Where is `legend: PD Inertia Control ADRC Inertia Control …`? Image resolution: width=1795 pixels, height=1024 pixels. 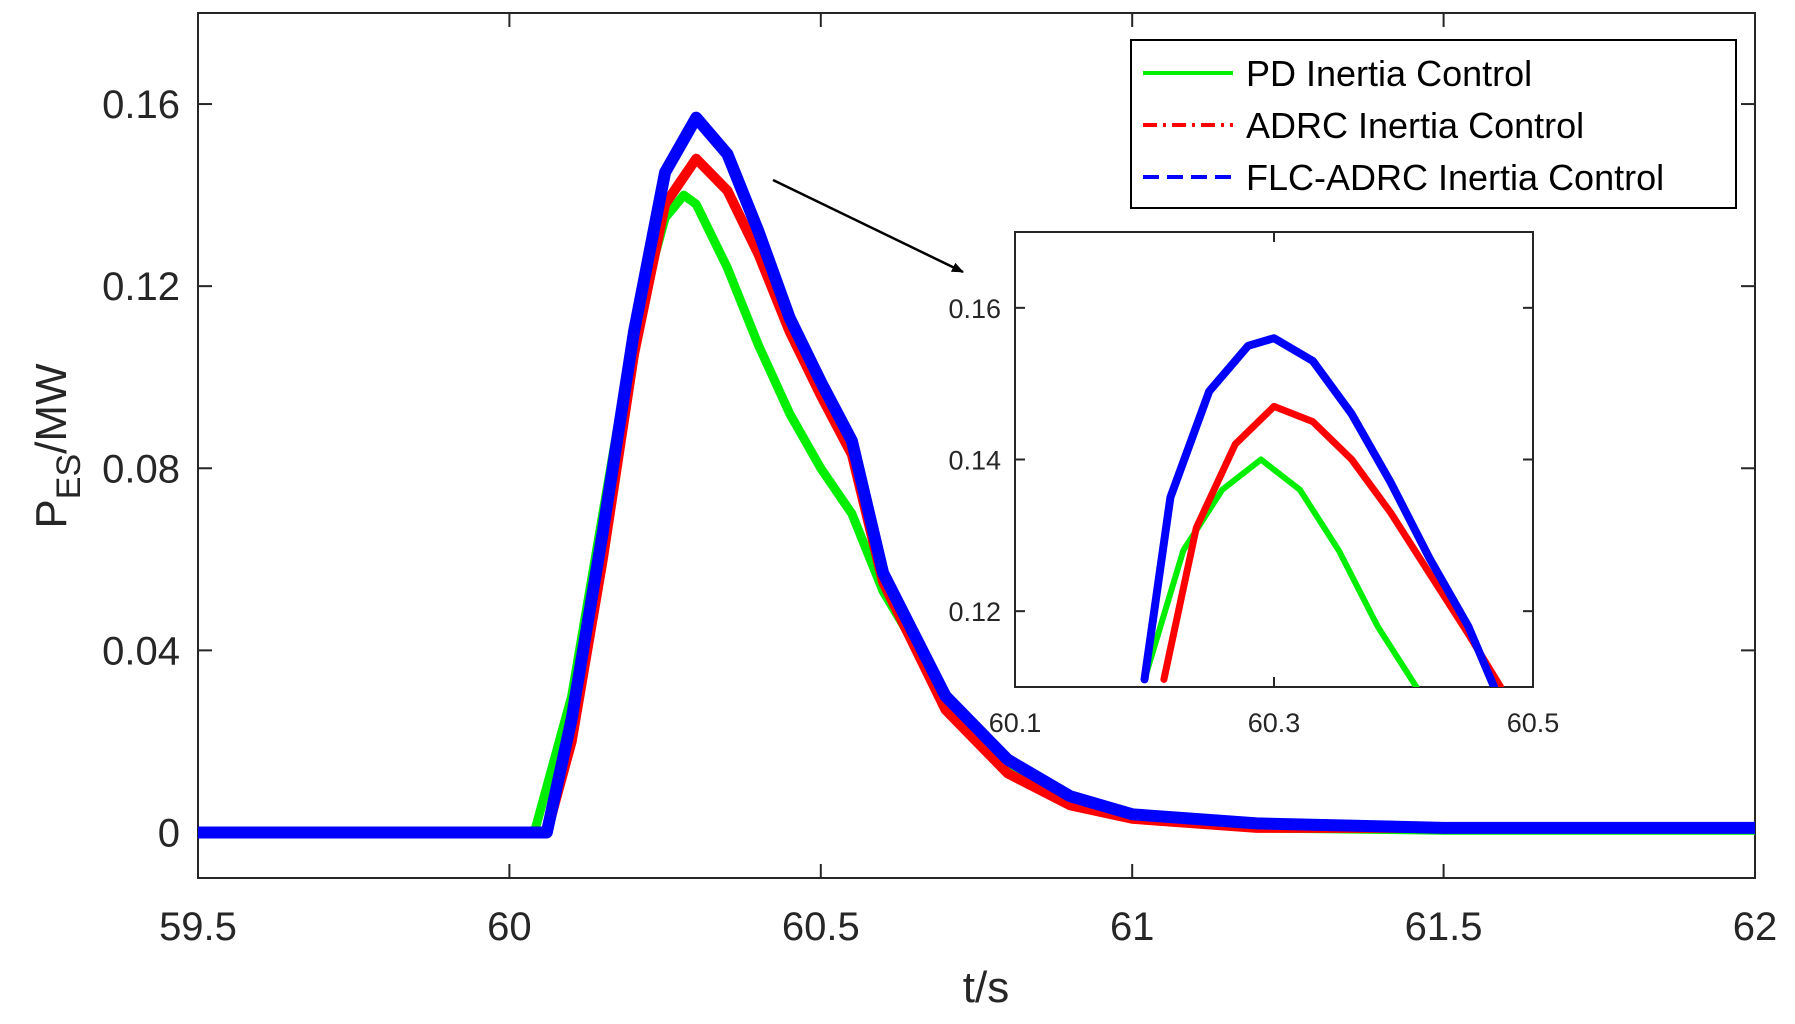
legend: PD Inertia Control ADRC Inertia Control … is located at coordinates (1433, 124).